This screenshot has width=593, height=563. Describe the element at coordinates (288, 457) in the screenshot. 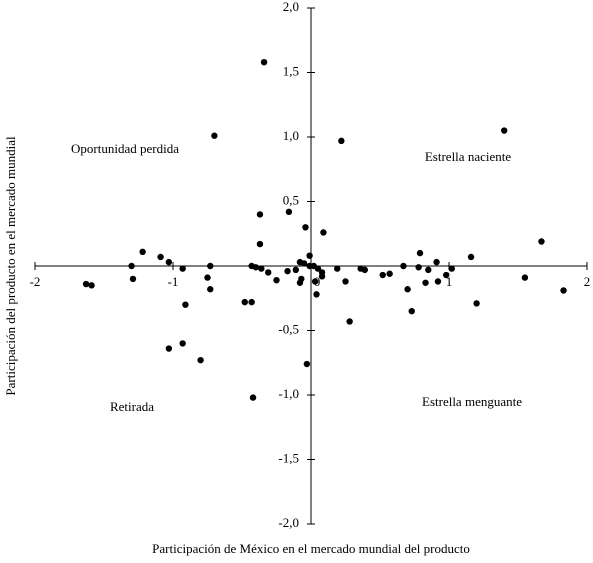

I see `y-tick-label: -1,5` at that location.